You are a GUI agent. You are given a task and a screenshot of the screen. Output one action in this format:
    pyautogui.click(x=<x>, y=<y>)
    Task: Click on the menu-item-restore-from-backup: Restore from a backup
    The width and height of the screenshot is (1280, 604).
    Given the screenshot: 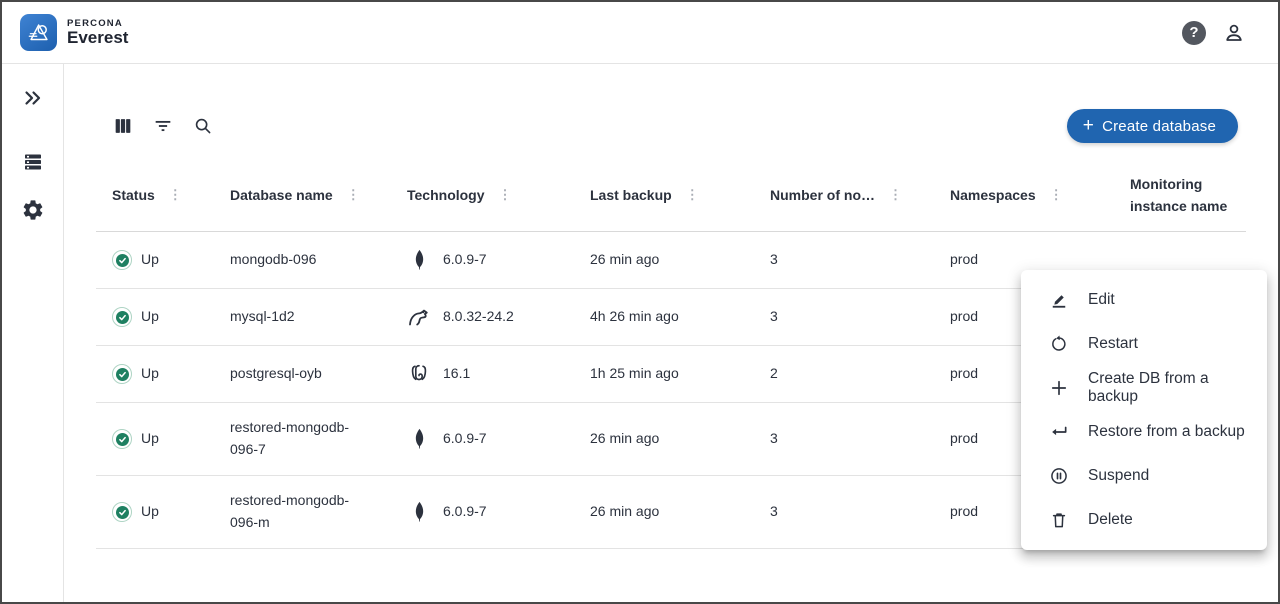 What is the action you would take?
    pyautogui.click(x=1144, y=432)
    